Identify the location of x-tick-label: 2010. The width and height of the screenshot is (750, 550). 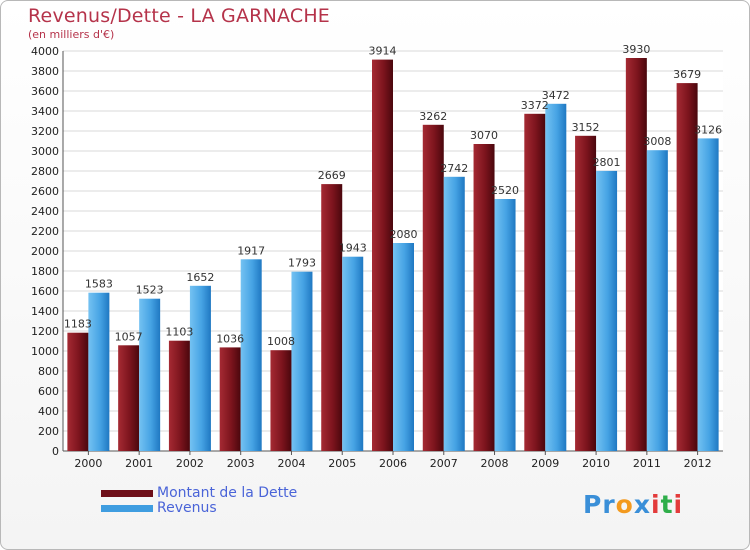
(596, 463).